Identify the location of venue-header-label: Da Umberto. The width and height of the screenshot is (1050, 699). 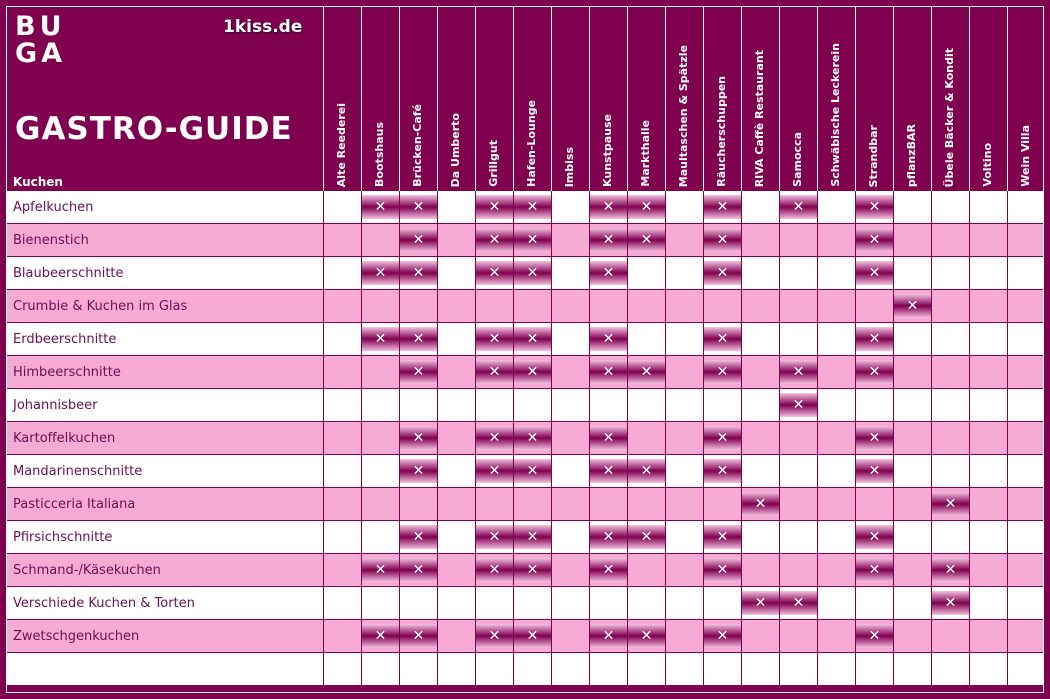
(455, 149).